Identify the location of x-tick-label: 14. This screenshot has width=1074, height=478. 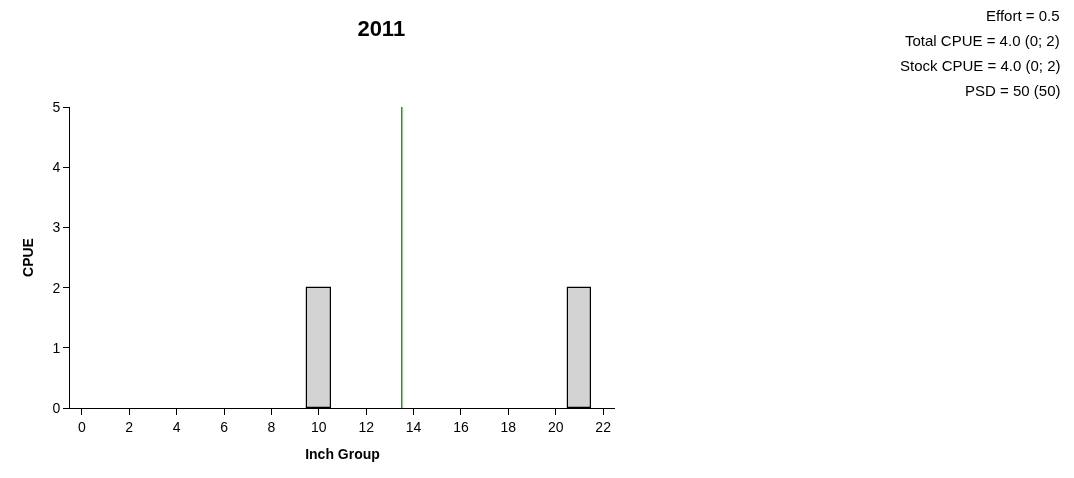
(413, 426).